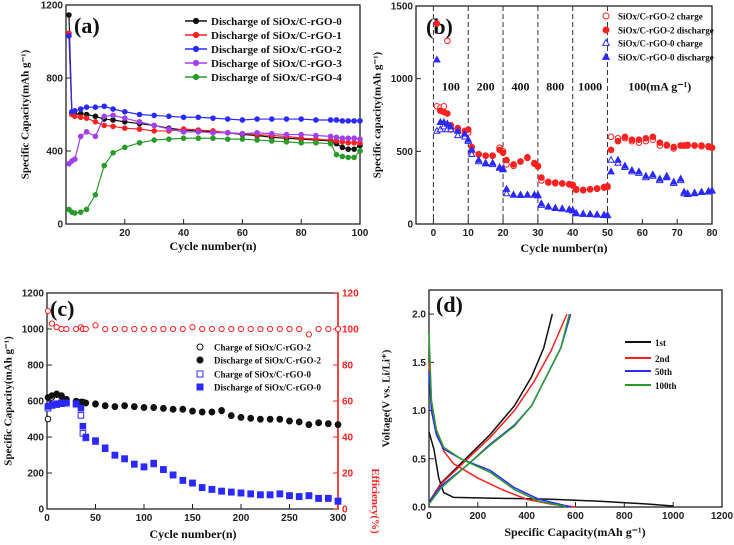  What do you see at coordinates (348, 402) in the screenshot?
I see `y2-tick-label: 60` at bounding box center [348, 402].